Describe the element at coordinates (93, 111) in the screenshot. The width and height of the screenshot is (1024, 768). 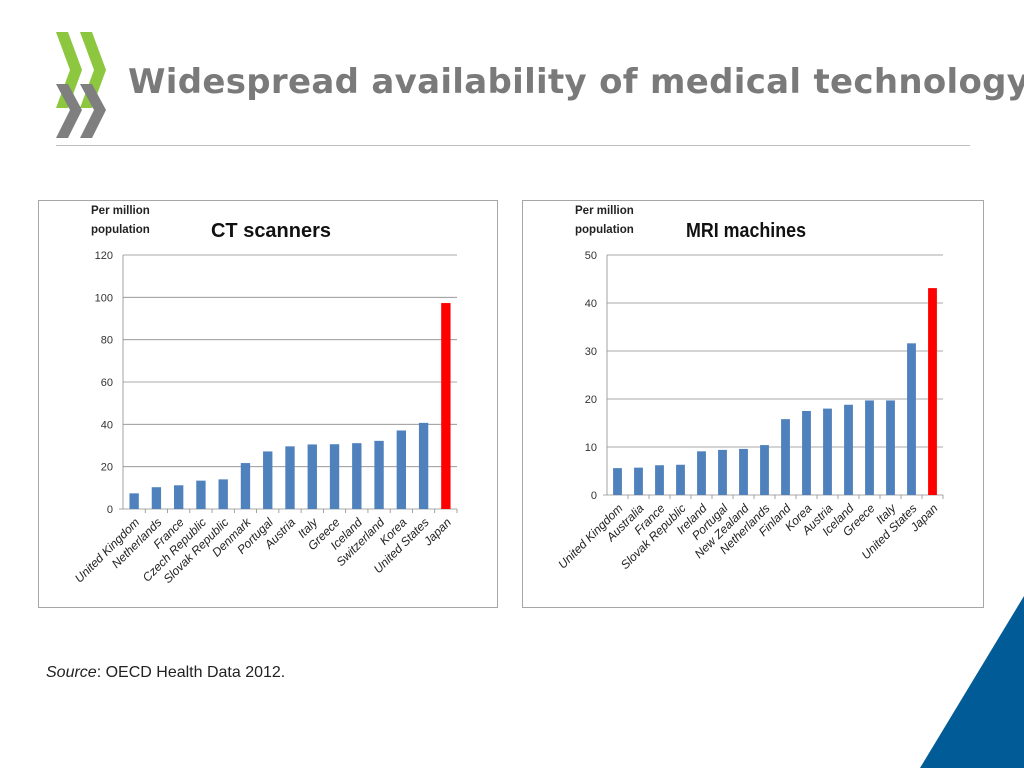
I see `logo-gray-chevron-right` at that location.